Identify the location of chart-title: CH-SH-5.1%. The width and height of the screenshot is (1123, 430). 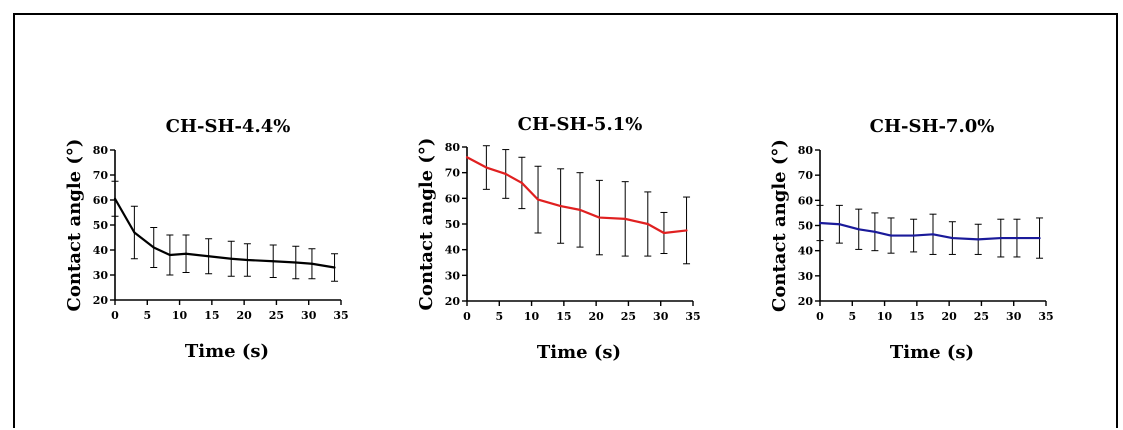
(580, 124).